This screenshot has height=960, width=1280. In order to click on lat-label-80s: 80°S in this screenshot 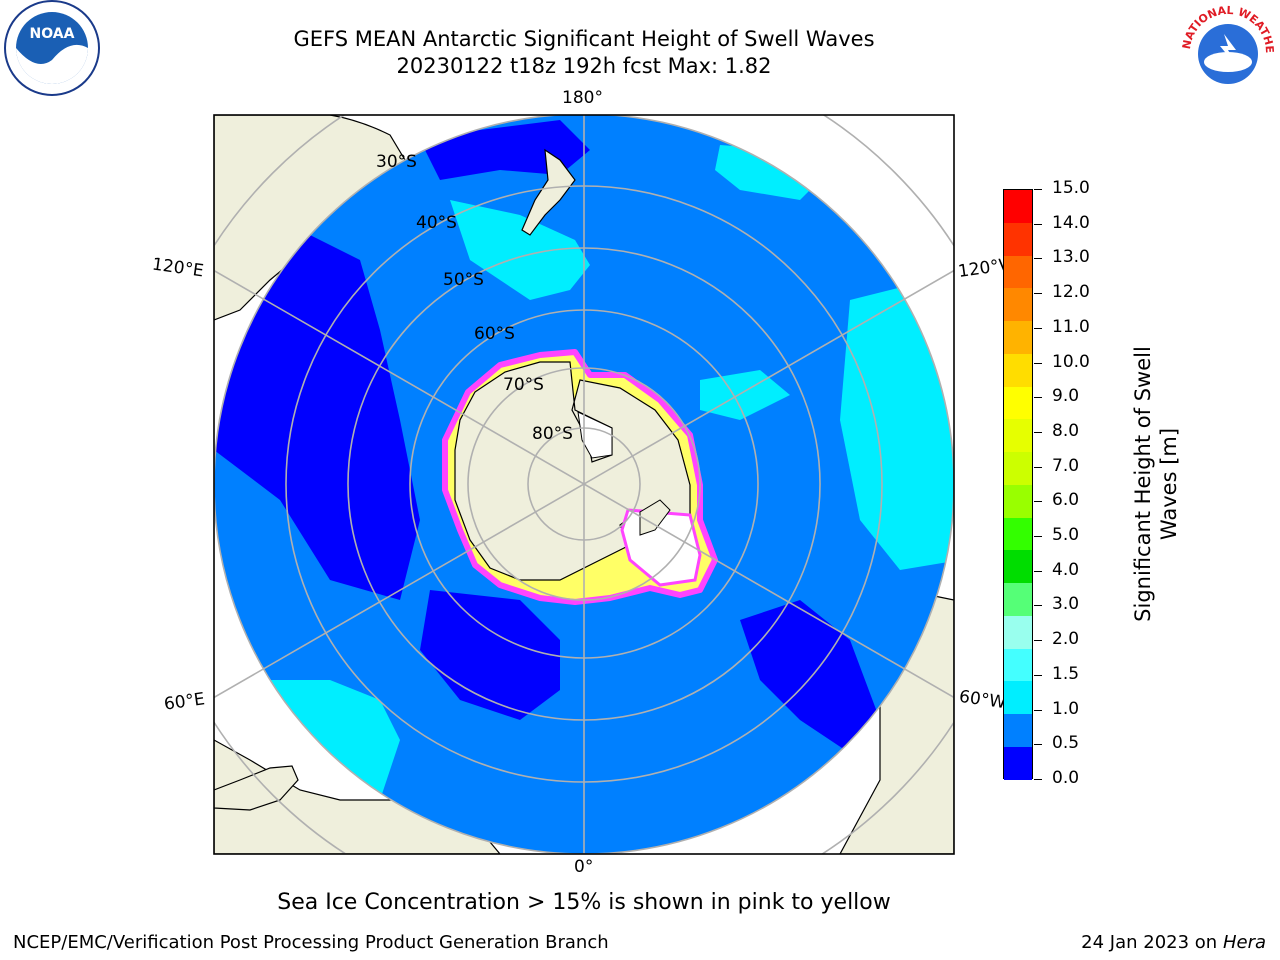, I will do `click(552, 434)`.